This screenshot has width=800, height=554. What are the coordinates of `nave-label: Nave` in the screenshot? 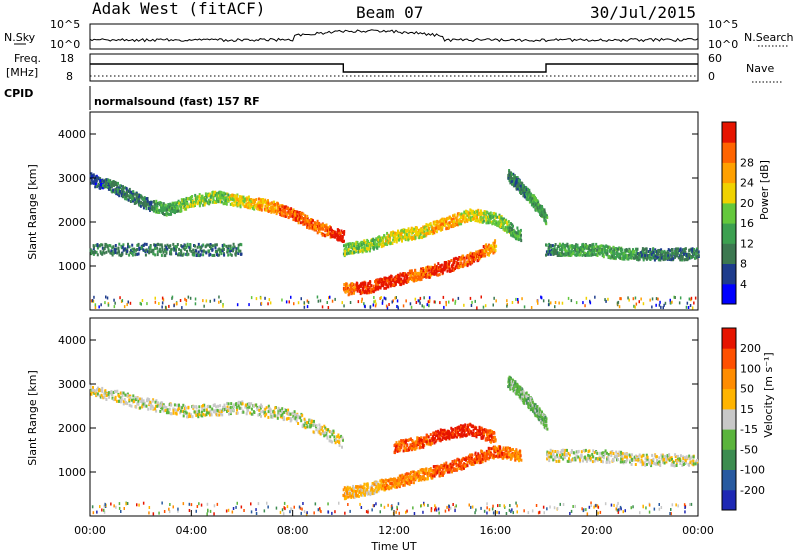 It's located at (760, 68).